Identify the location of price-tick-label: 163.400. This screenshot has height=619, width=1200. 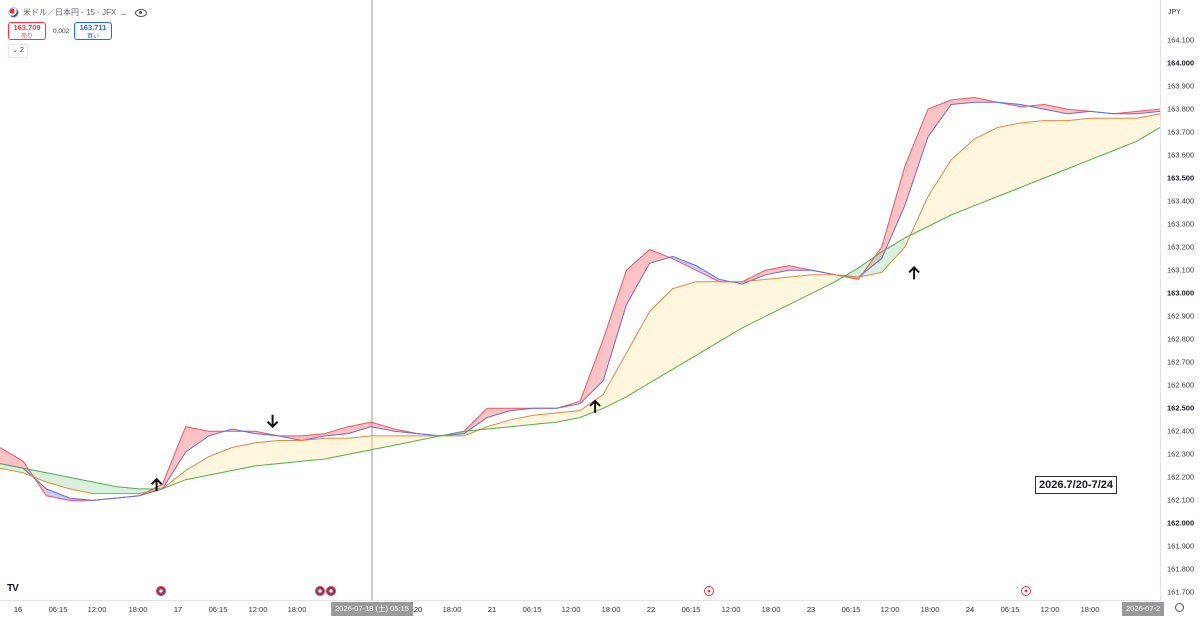
(1181, 201).